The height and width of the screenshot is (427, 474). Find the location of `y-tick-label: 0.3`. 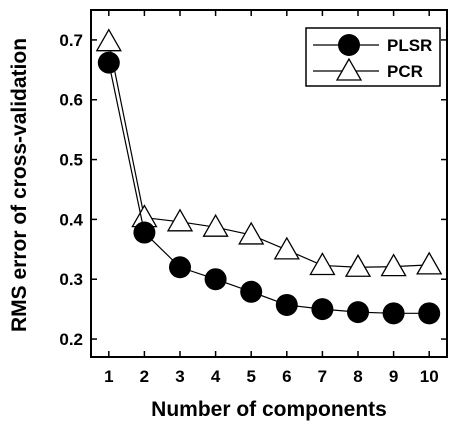

y-tick-label: 0.3 is located at coordinates (71, 279).